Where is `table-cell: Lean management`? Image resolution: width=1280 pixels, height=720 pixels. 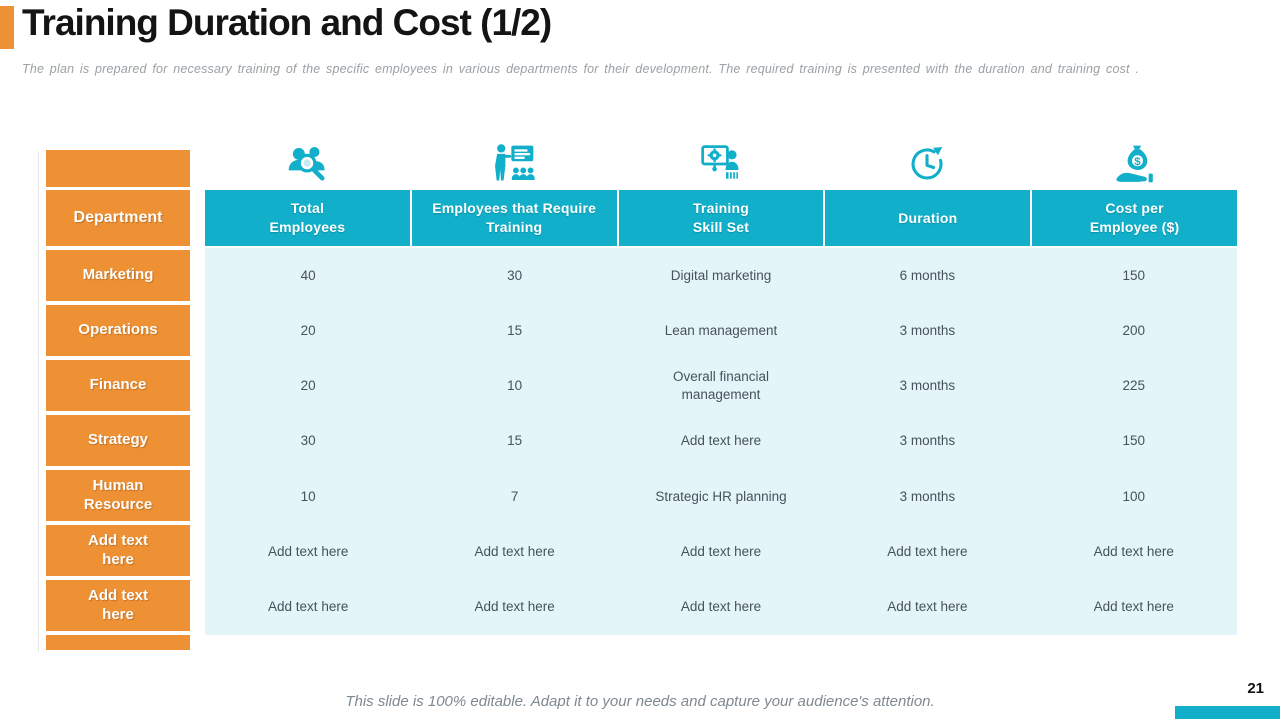
table-cell: Lean management is located at coordinates (721, 330).